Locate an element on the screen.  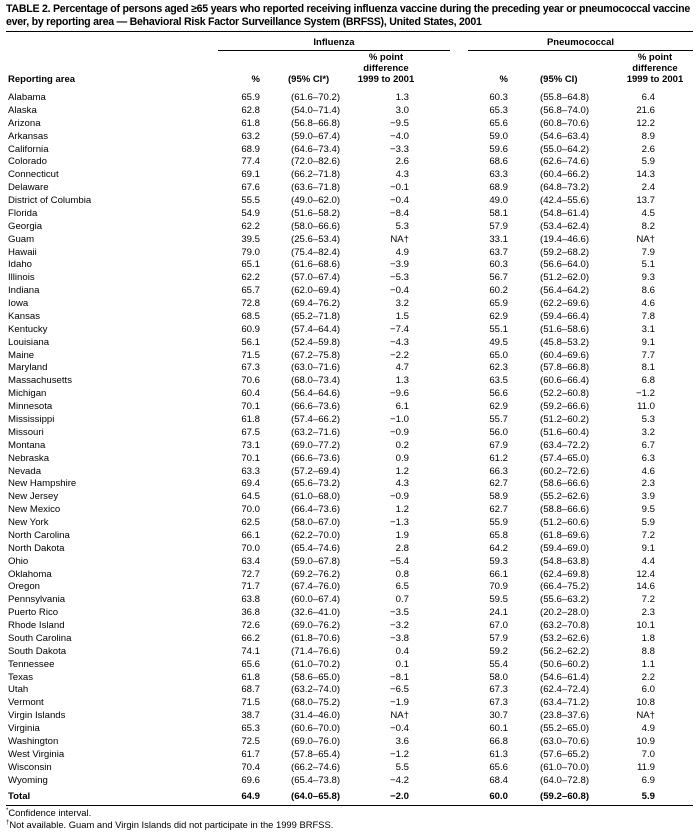
cell-flu-ci: (61.8–70.6) is located at coordinates (316, 638).